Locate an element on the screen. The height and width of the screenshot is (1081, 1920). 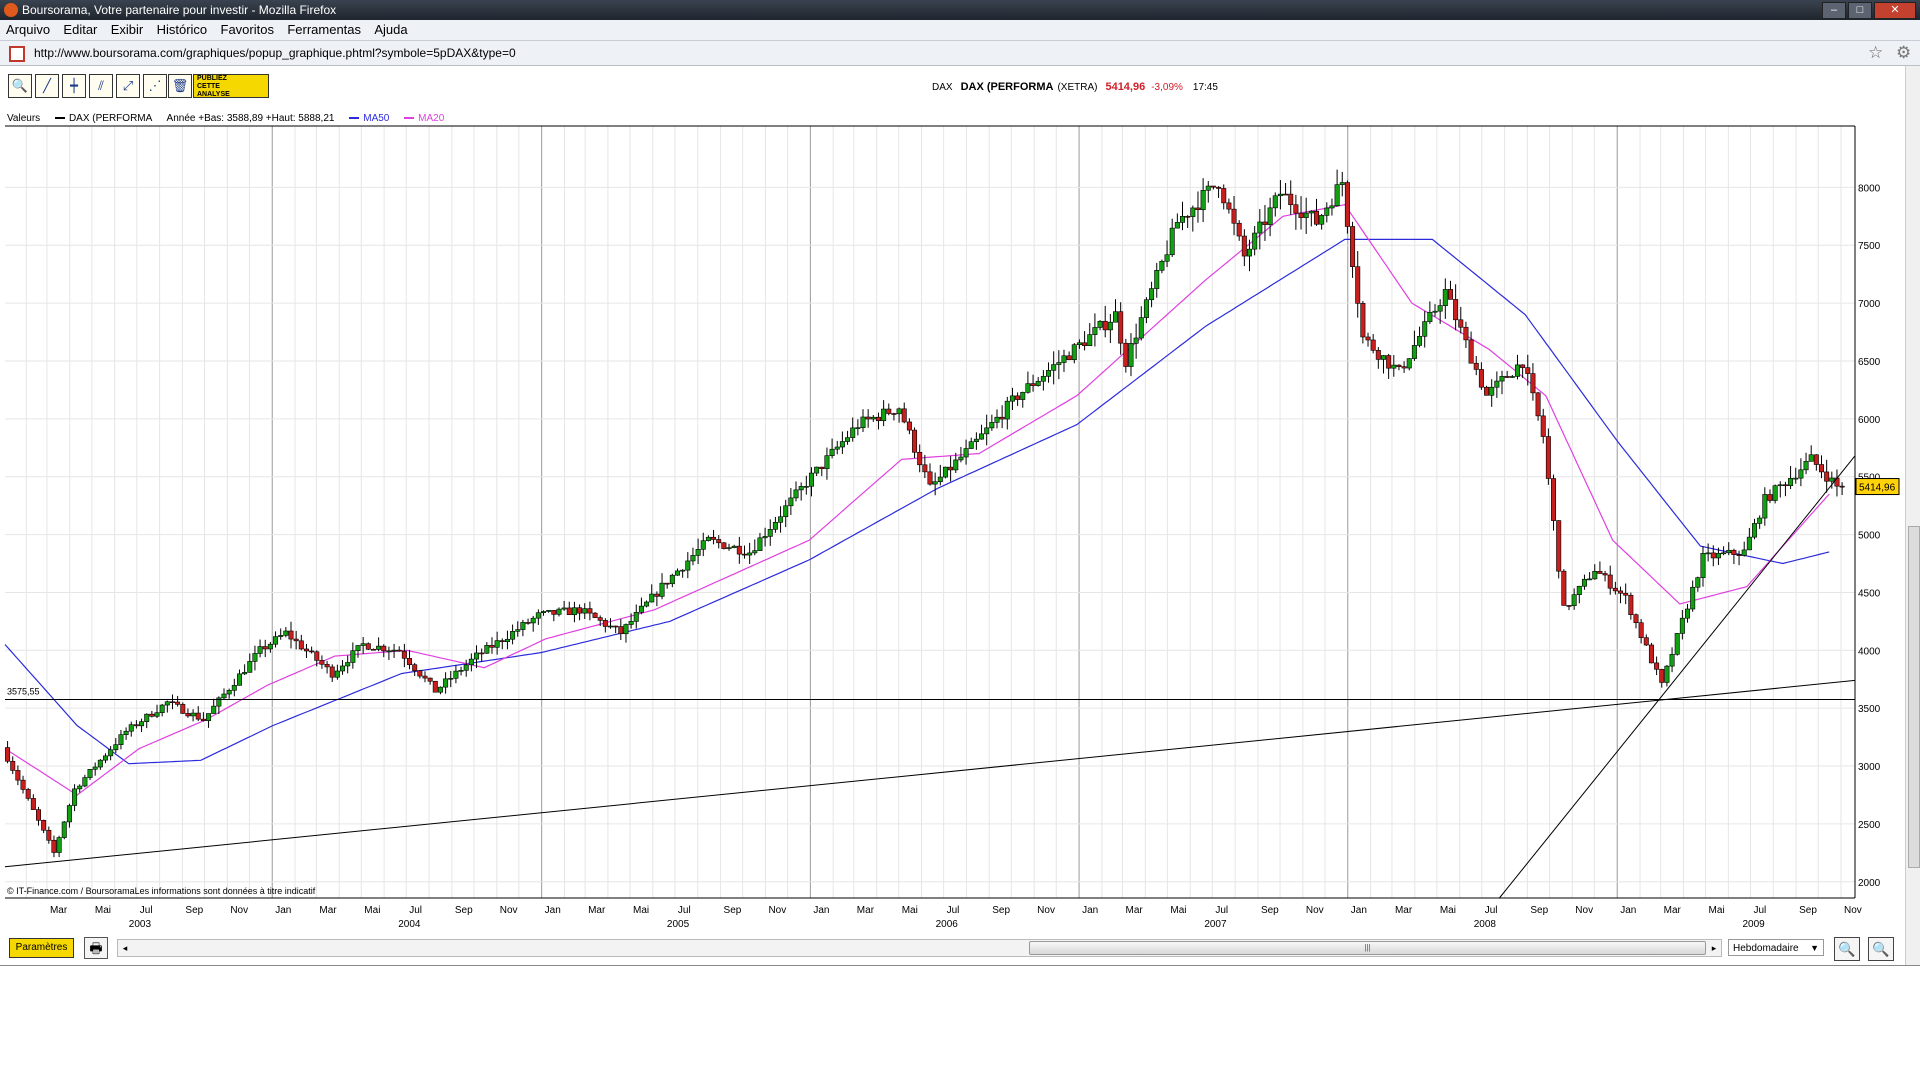
zoom-in-button: 🔍+ is located at coordinates (1881, 958).